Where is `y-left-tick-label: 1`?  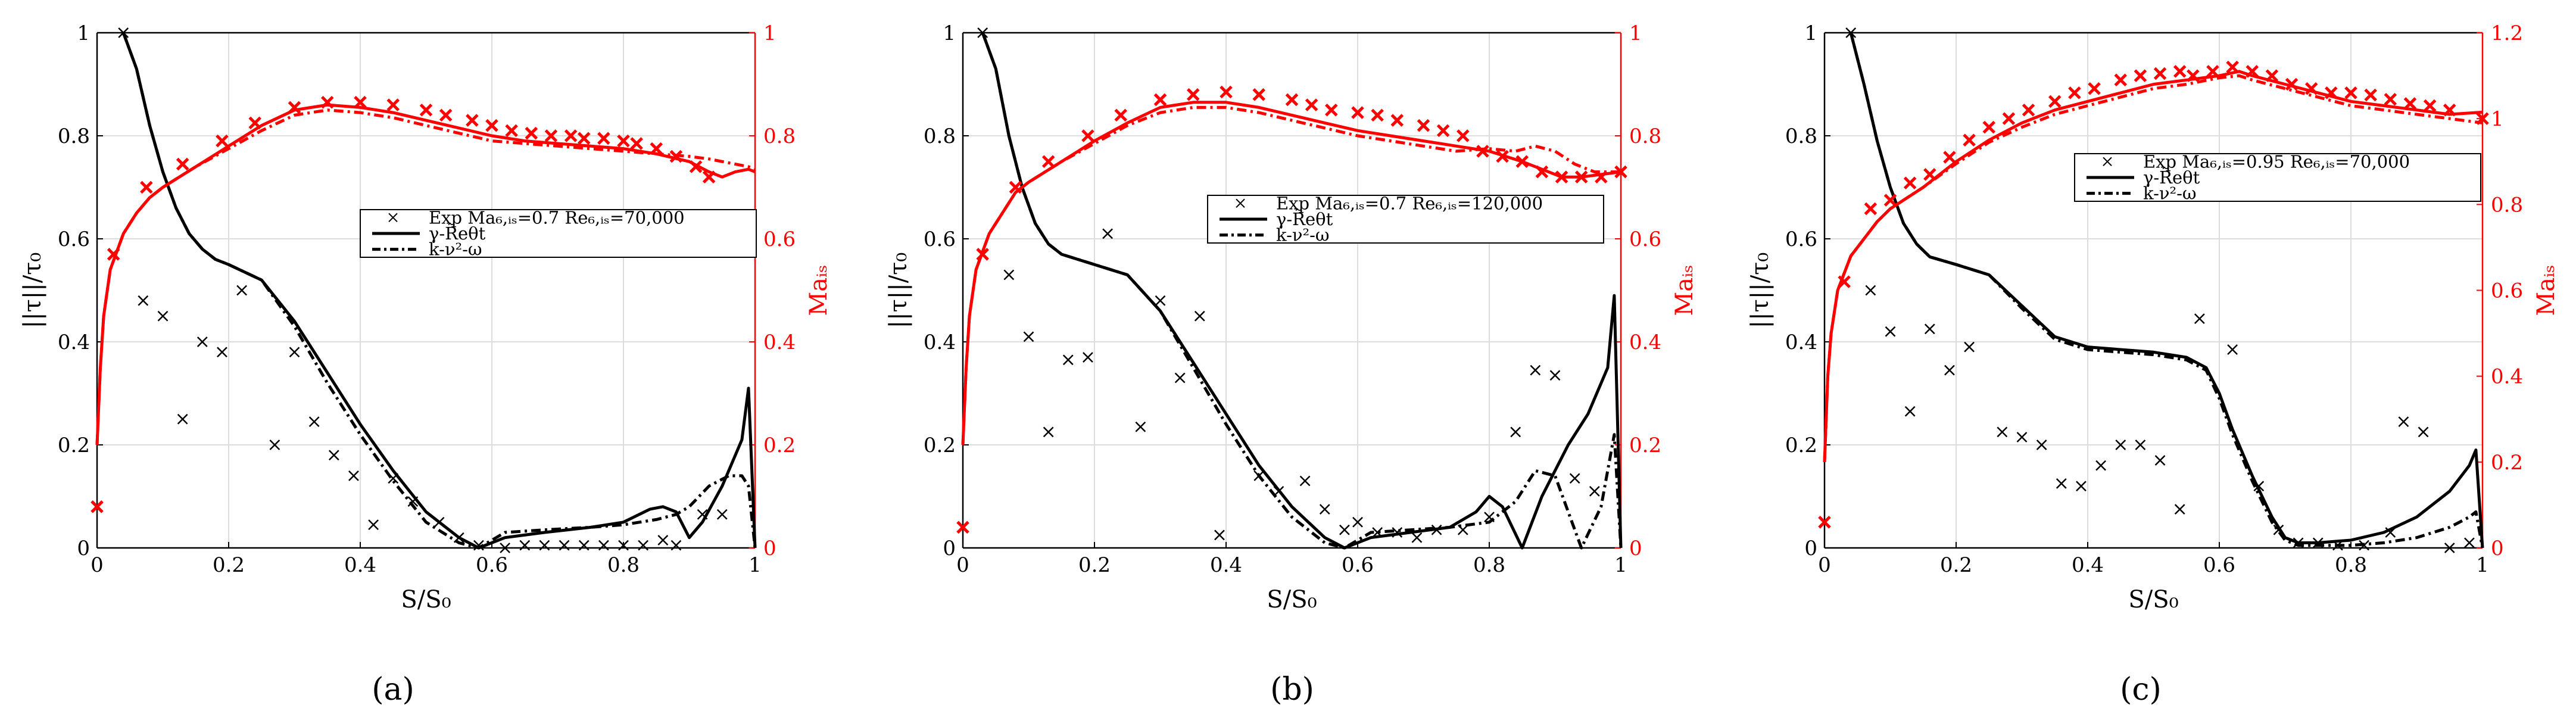
y-left-tick-label: 1 is located at coordinates (1811, 33).